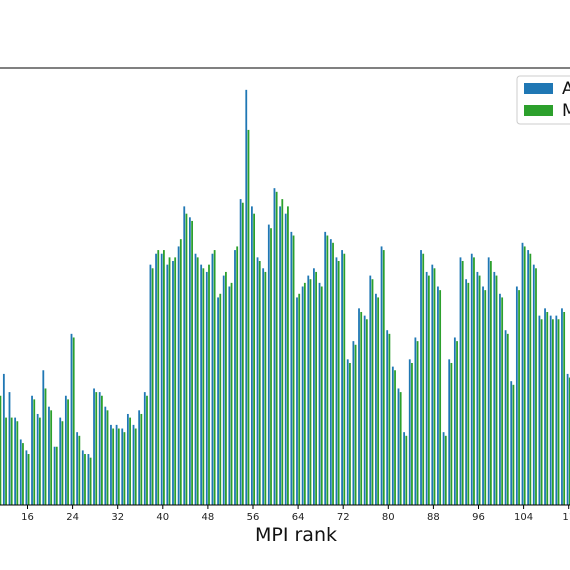 The width and height of the screenshot is (570, 570). I want to click on x-tick-label: 96, so click(478, 517).